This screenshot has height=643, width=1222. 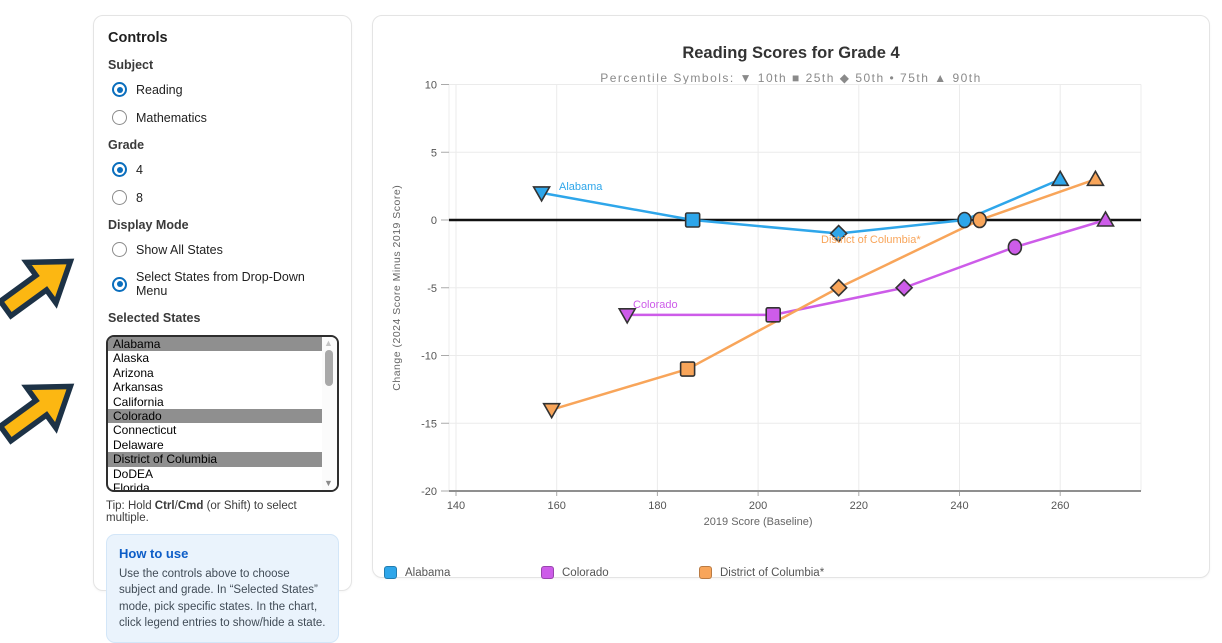 What do you see at coordinates (133, 372) in the screenshot?
I see `state-list-item: Arizona` at bounding box center [133, 372].